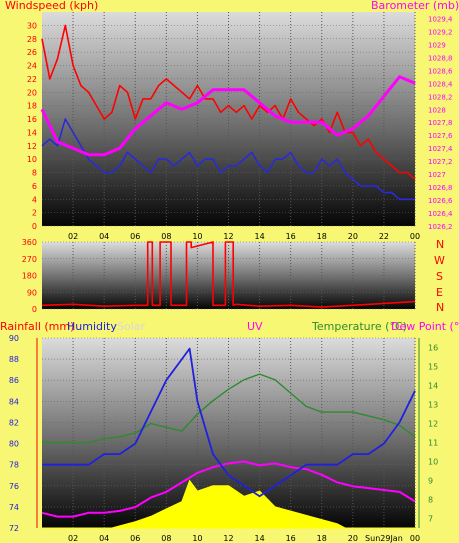 This screenshot has height=543, width=459. Describe the element at coordinates (32, 119) in the screenshot. I see `windspeed-tick-label: 16` at that location.